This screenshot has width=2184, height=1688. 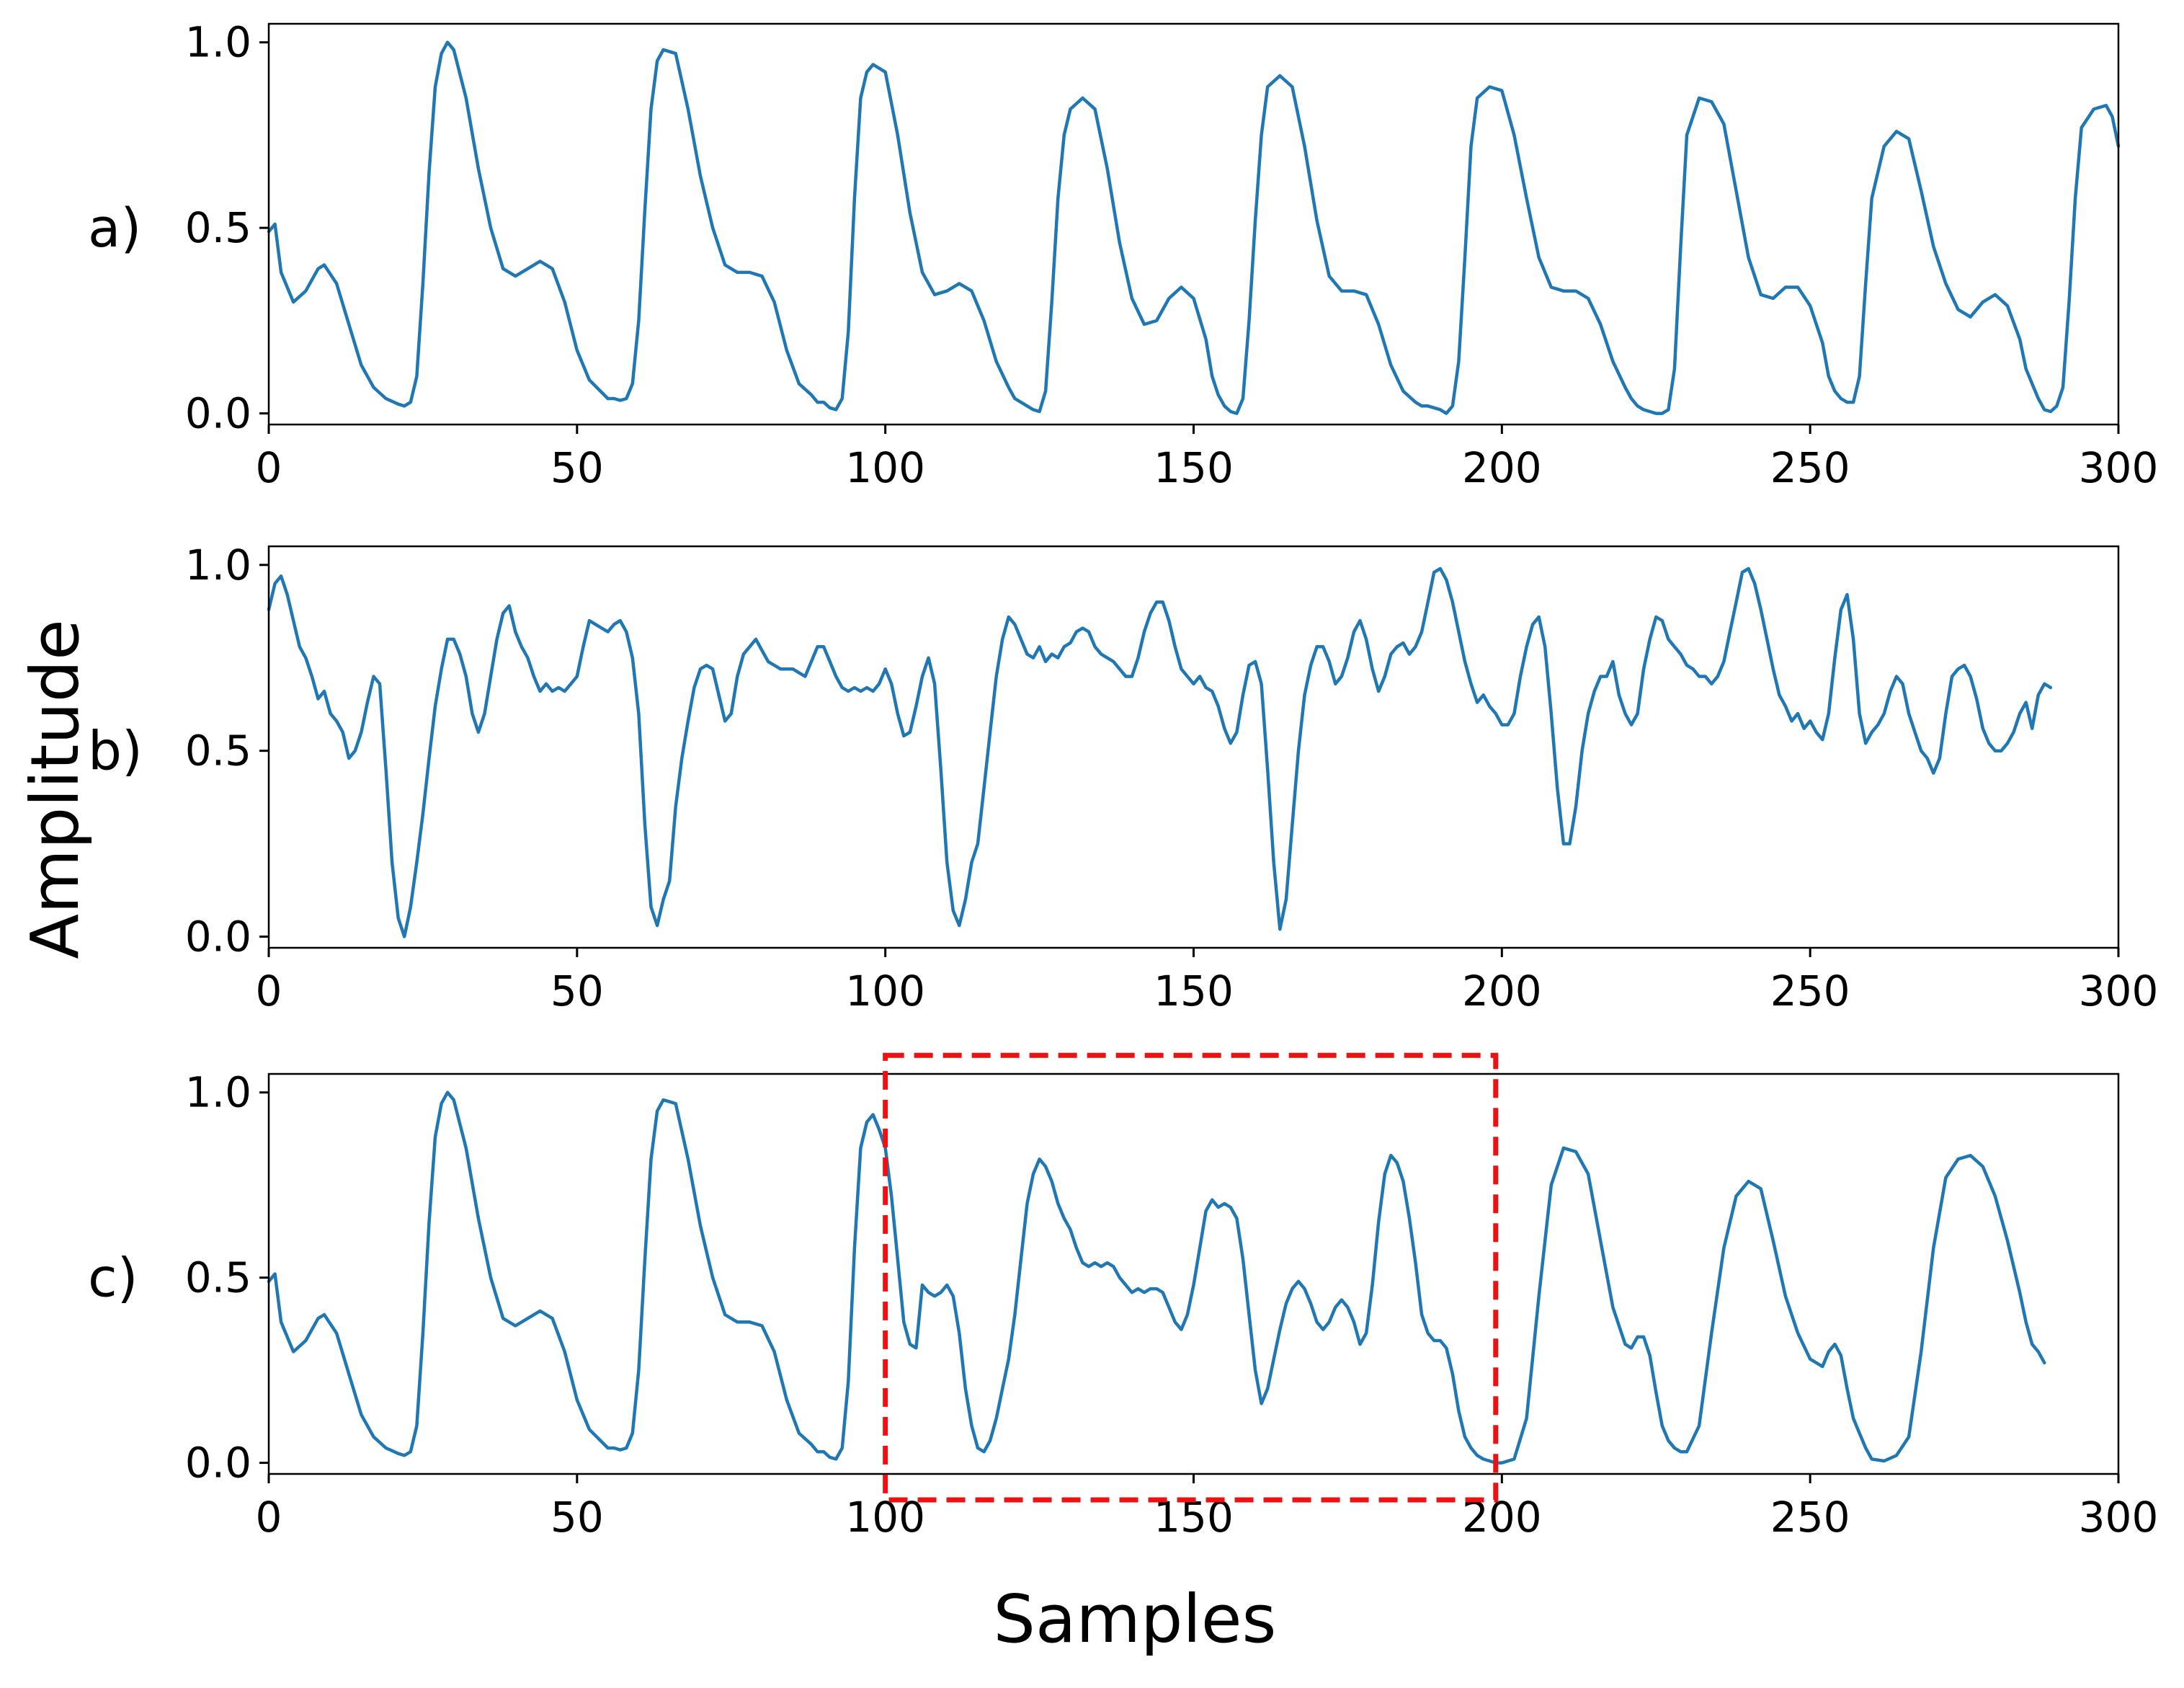 I want to click on panel-label: c), so click(x=113, y=1279).